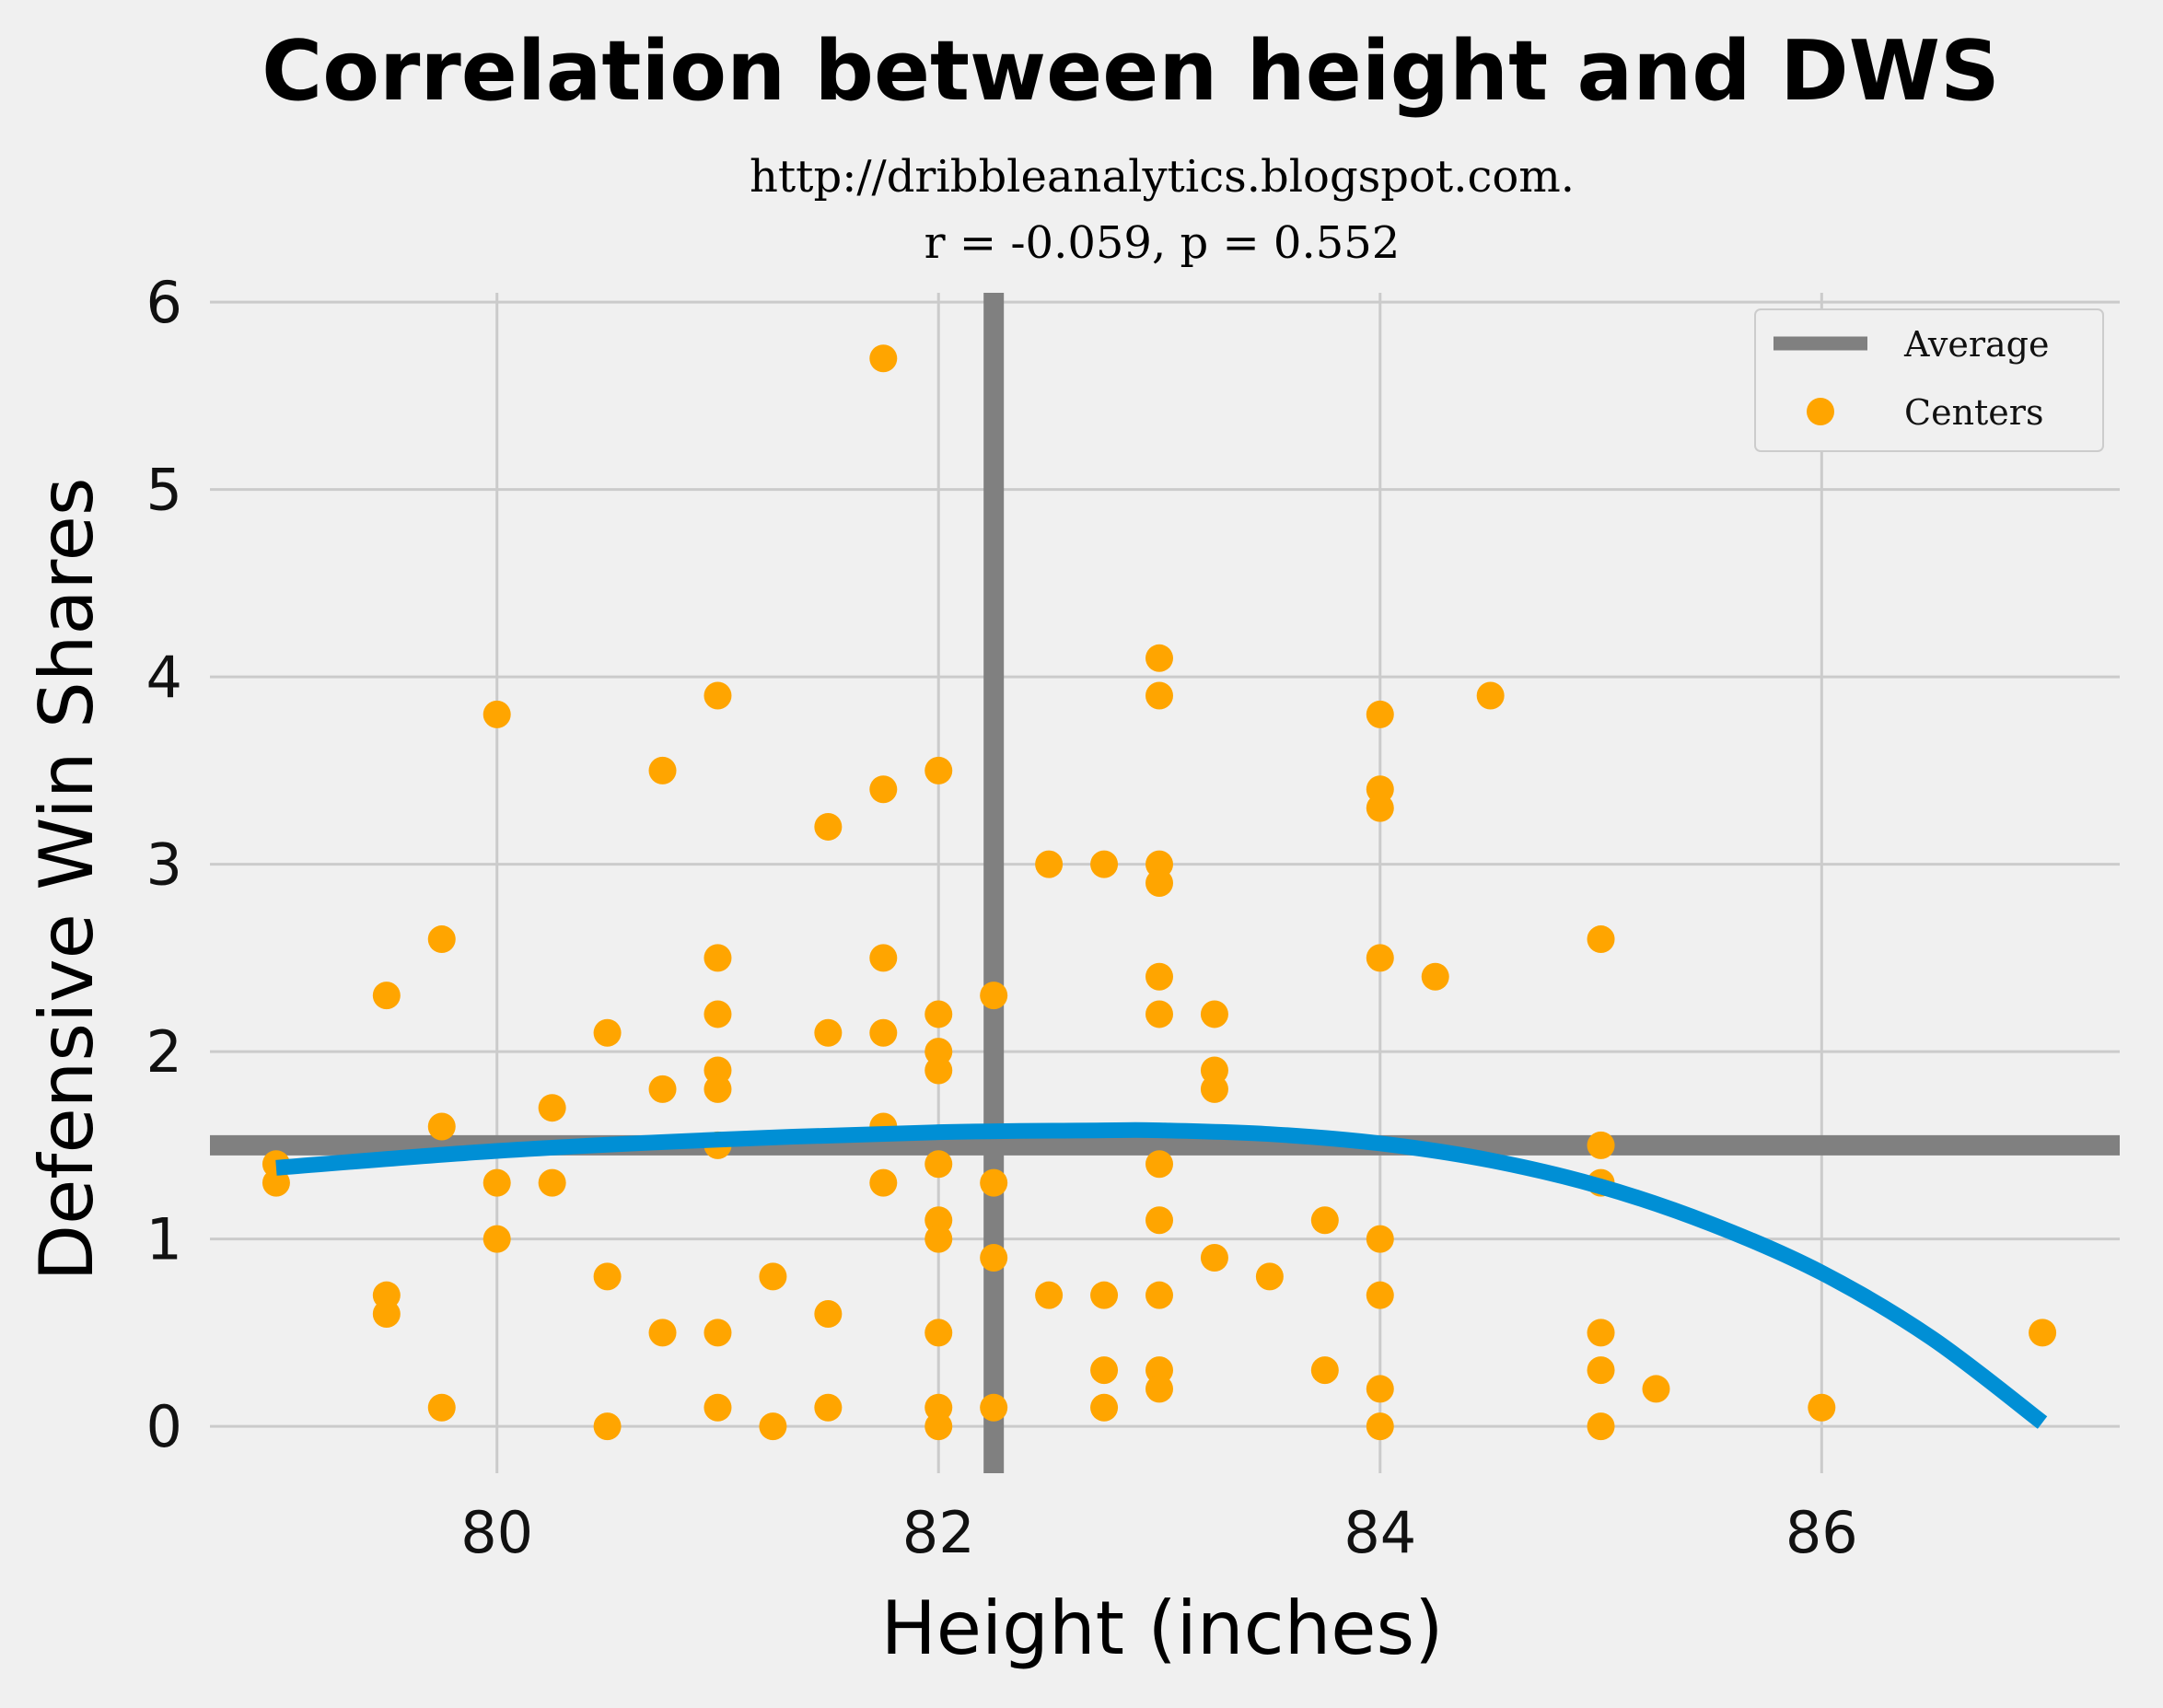 Image resolution: width=2163 pixels, height=1708 pixels. I want to click on y-tick-label: 1, so click(164, 1239).